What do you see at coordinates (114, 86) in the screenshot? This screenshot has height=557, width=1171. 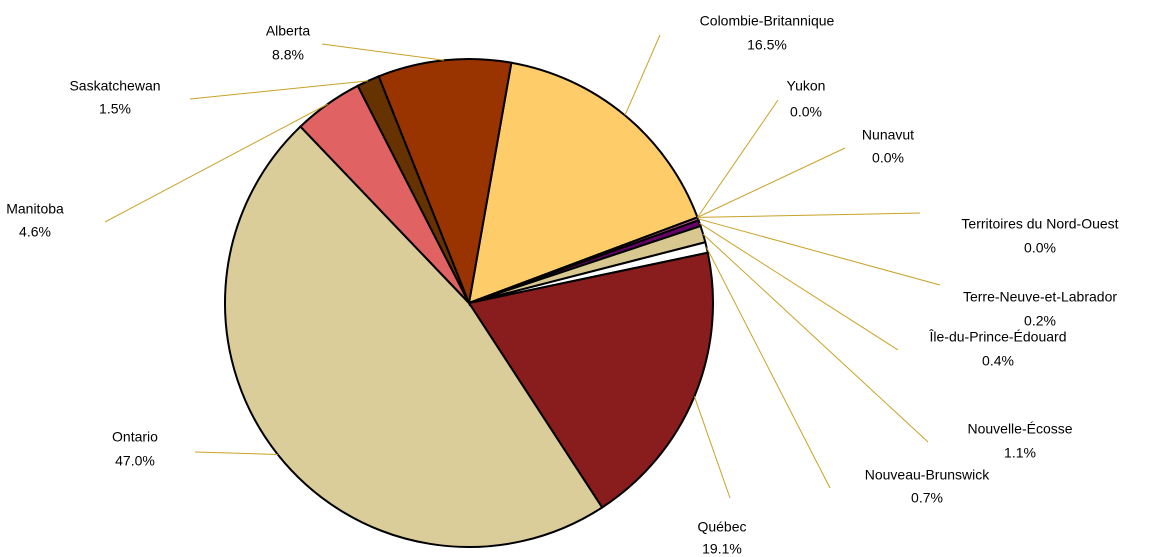 I see `slice-label: Saskatchewan` at bounding box center [114, 86].